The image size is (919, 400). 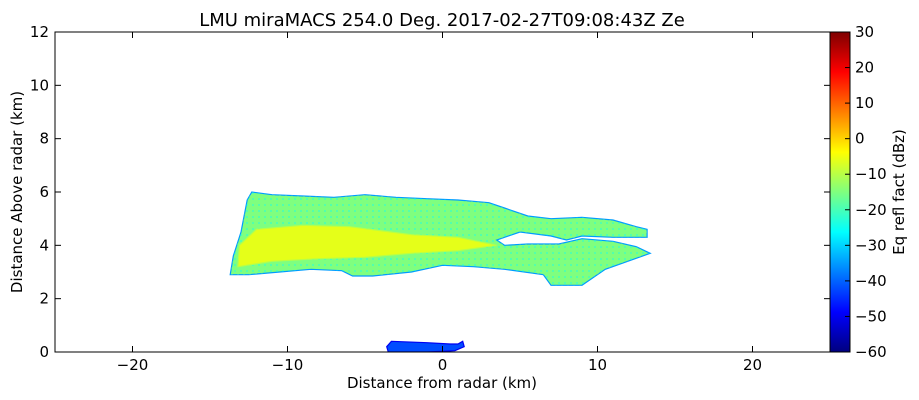 I want to click on colorbar-tick-label: 30, so click(x=864, y=32).